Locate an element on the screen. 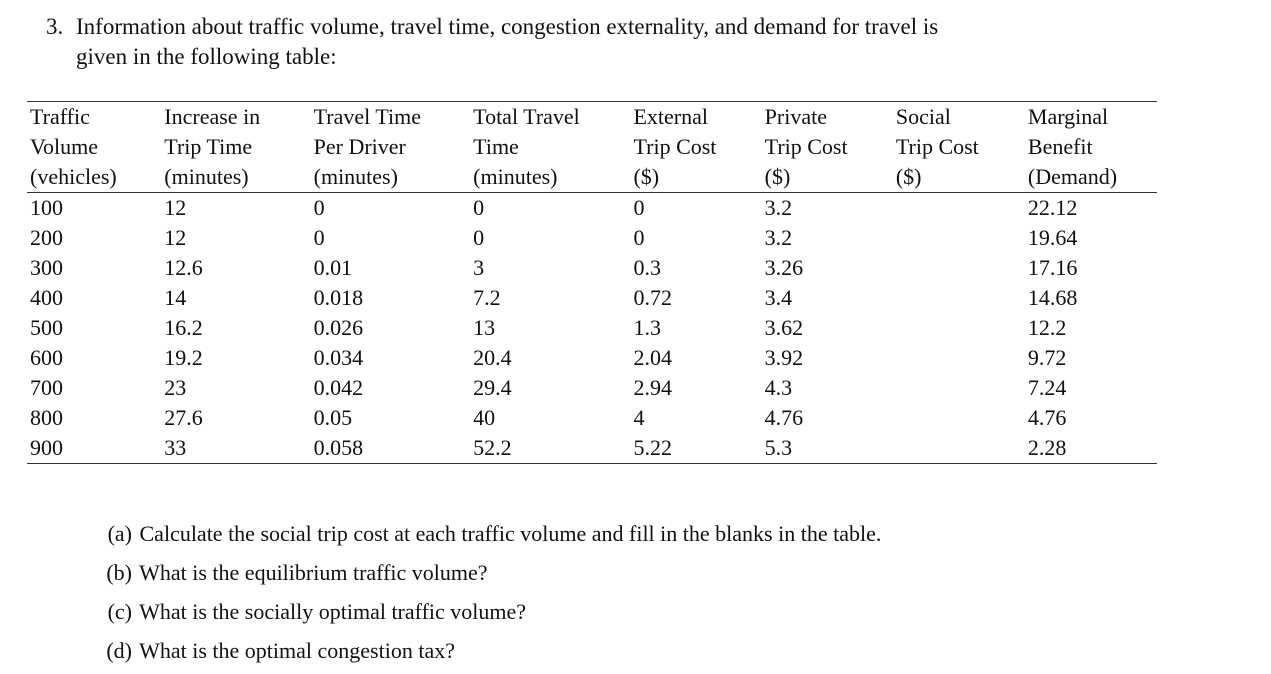  table-cell: 7.2 is located at coordinates (487, 297).